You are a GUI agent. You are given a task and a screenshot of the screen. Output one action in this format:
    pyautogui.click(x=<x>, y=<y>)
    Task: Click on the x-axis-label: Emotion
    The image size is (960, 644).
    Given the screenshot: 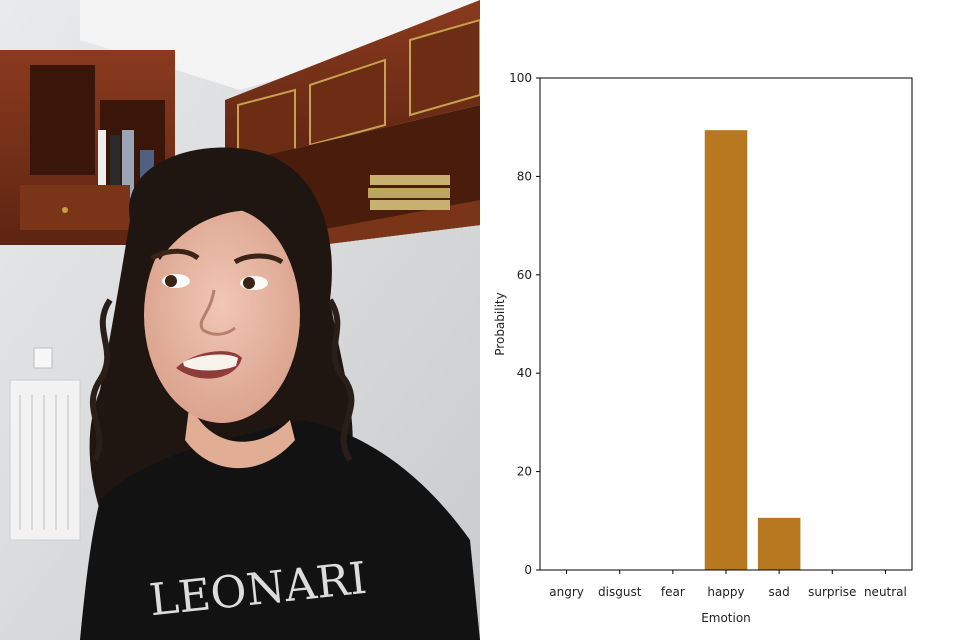 What is the action you would take?
    pyautogui.click(x=726, y=618)
    